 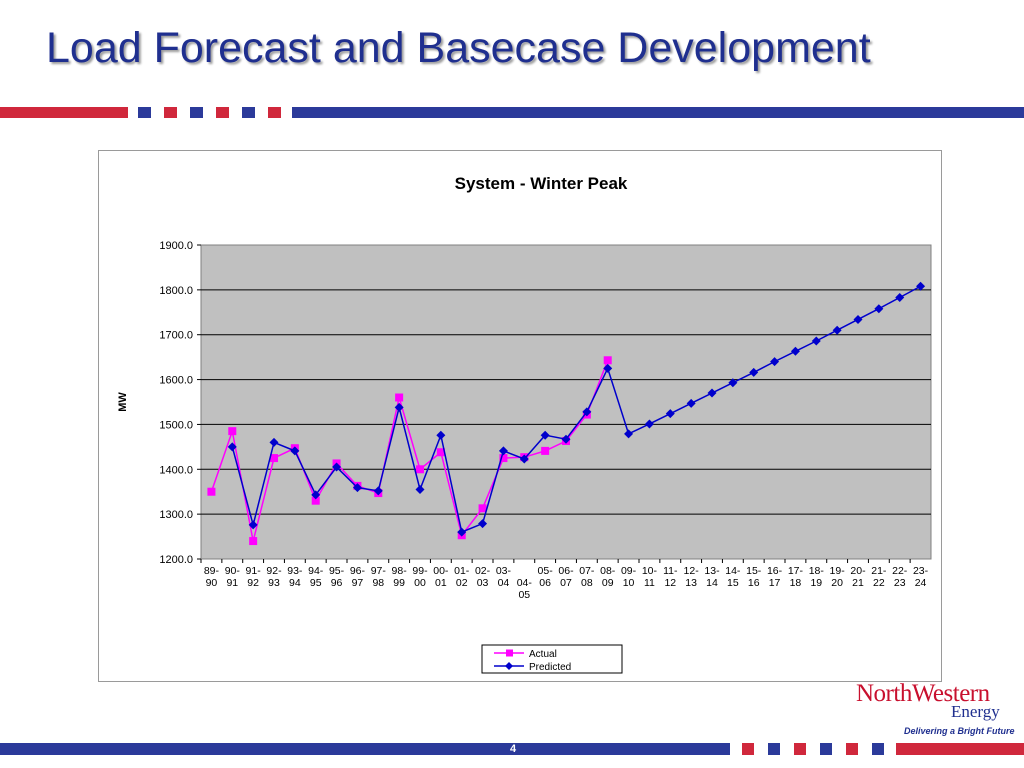 What do you see at coordinates (817, 577) in the screenshot?
I see `x-tick-label: 18-19` at bounding box center [817, 577].